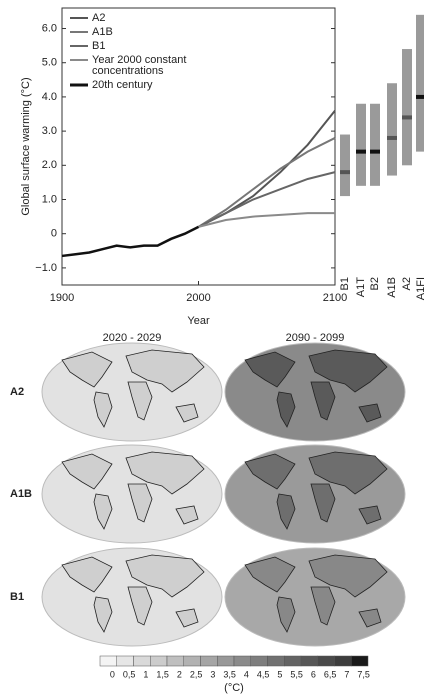  What do you see at coordinates (279, 674) in the screenshot?
I see `colorbar-label: 5` at bounding box center [279, 674].